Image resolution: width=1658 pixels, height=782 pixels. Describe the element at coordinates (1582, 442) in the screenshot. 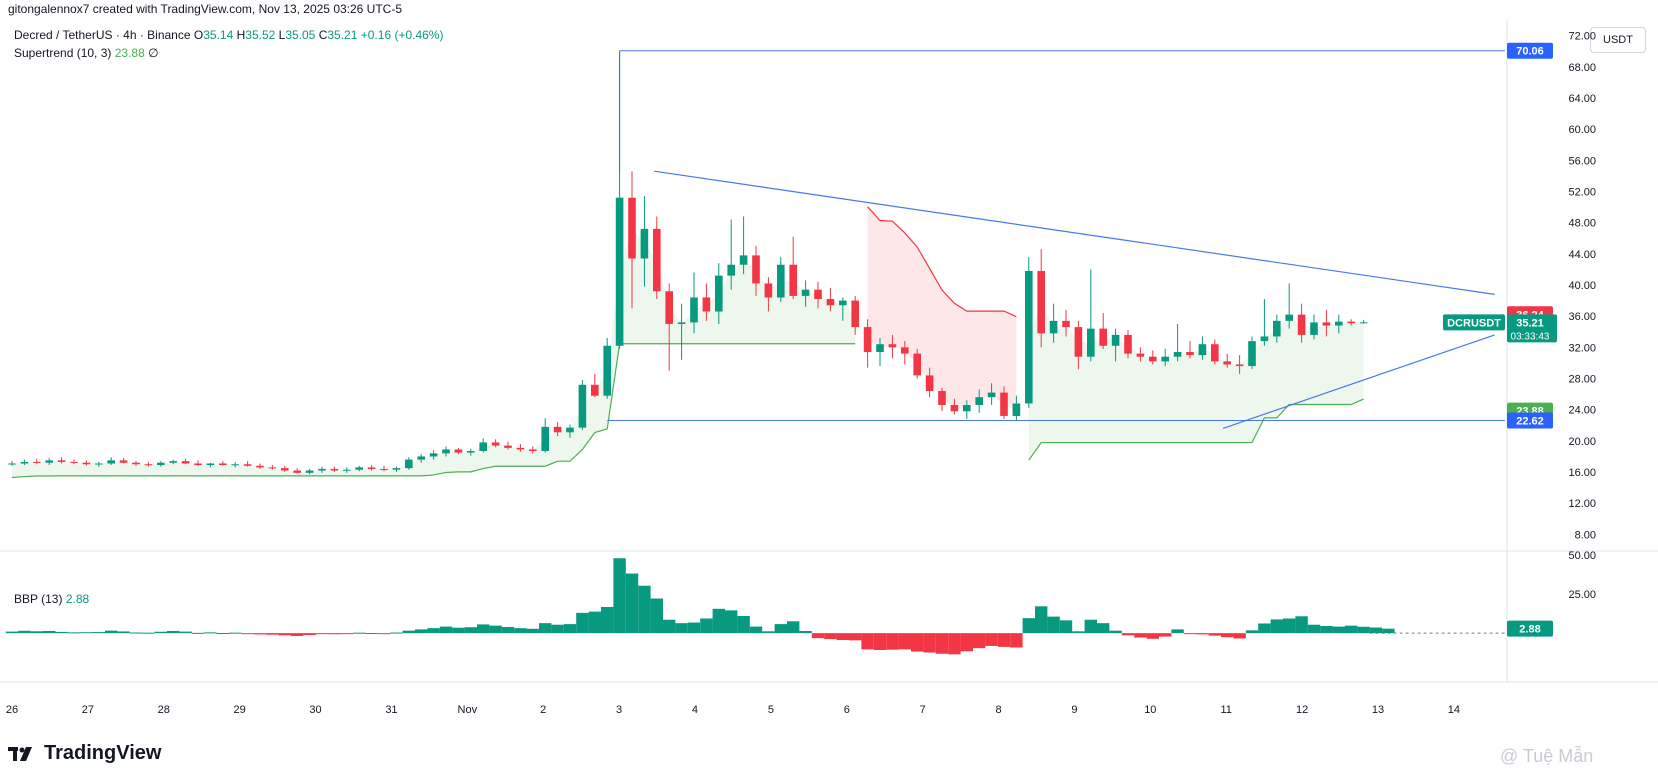

I see `price-tick-label: 20.00` at that location.